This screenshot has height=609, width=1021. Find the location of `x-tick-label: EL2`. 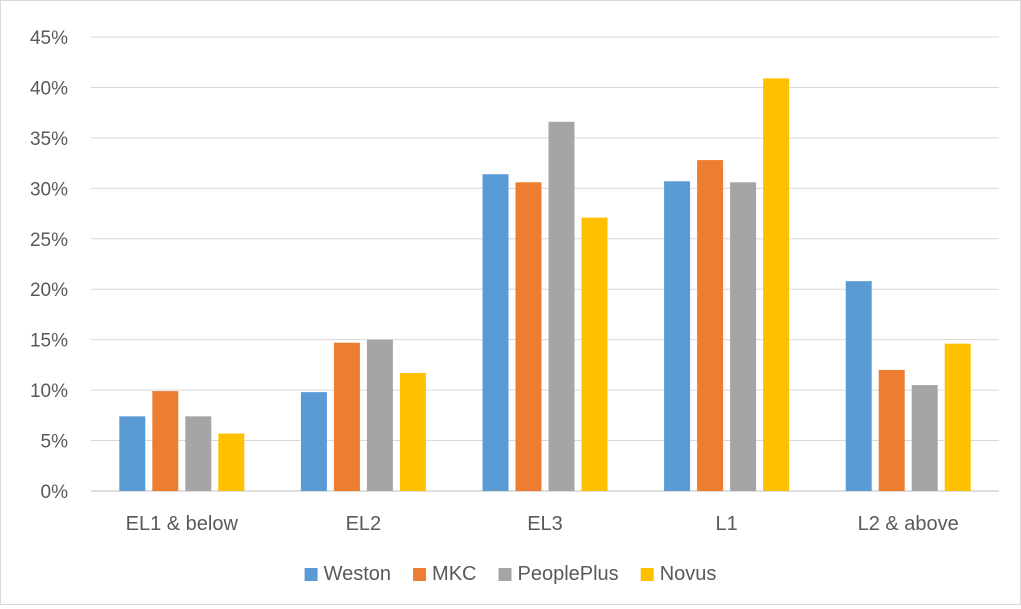

x-tick-label: EL2 is located at coordinates (364, 524).